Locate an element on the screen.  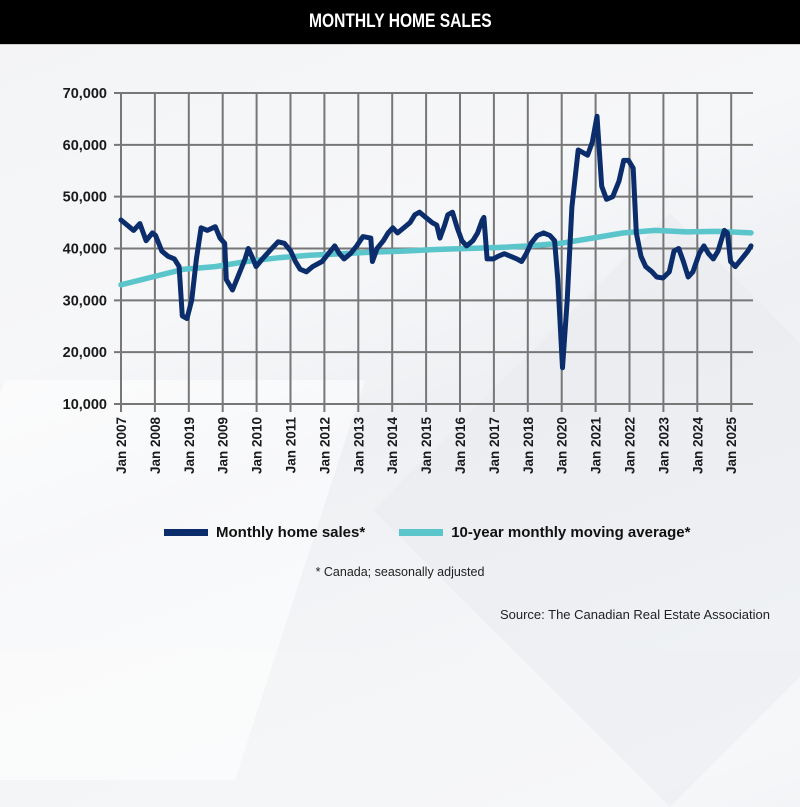
y-tick-label: 30,000 is located at coordinates (85, 301).